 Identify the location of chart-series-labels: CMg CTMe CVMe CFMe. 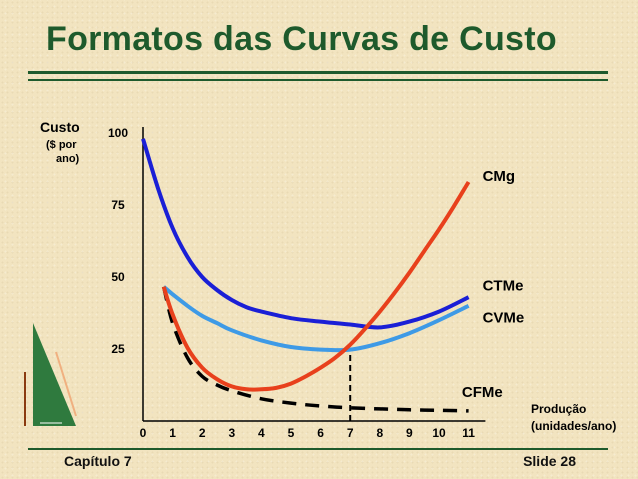
(493, 284).